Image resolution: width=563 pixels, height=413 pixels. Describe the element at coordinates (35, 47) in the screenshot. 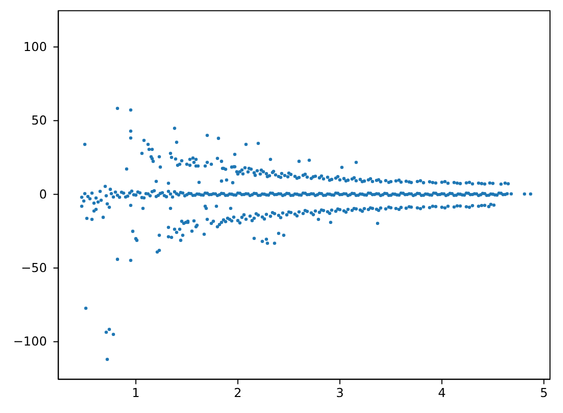

I see `y-tick-label: 100` at that location.